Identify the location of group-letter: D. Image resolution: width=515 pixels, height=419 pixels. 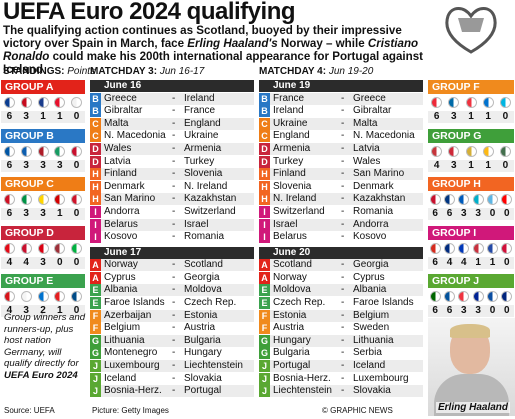
(95, 161).